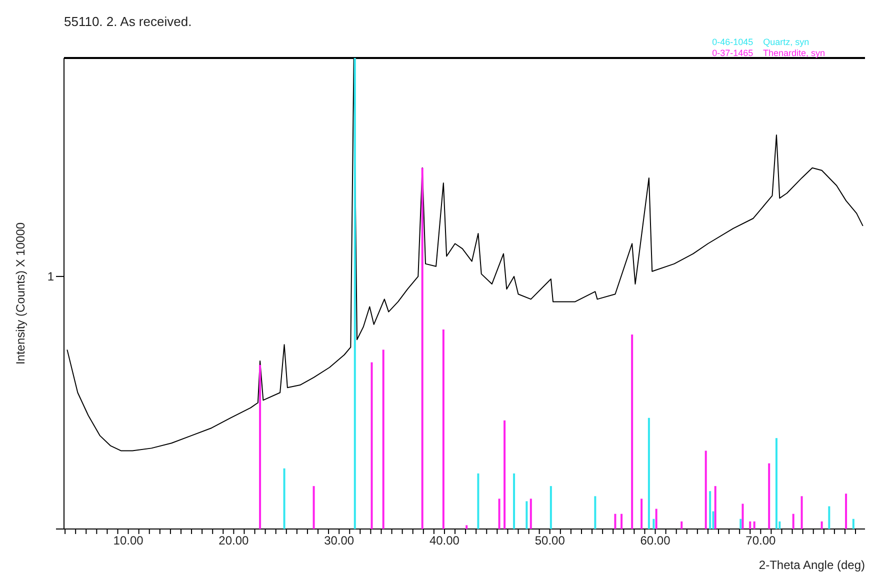  I want to click on x-tick-label: 10.00, so click(128, 541).